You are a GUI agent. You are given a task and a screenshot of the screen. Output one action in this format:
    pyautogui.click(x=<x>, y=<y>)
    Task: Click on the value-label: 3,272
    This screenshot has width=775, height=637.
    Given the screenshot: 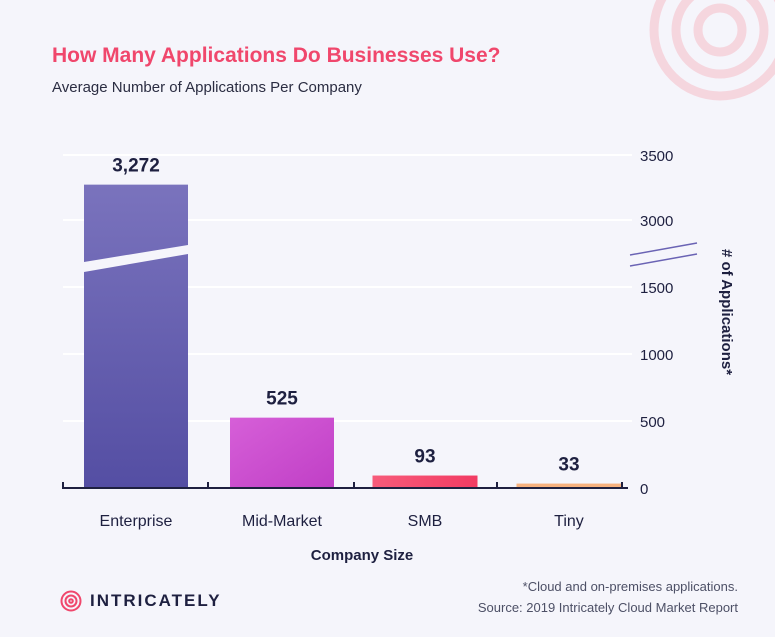 What is the action you would take?
    pyautogui.click(x=136, y=166)
    